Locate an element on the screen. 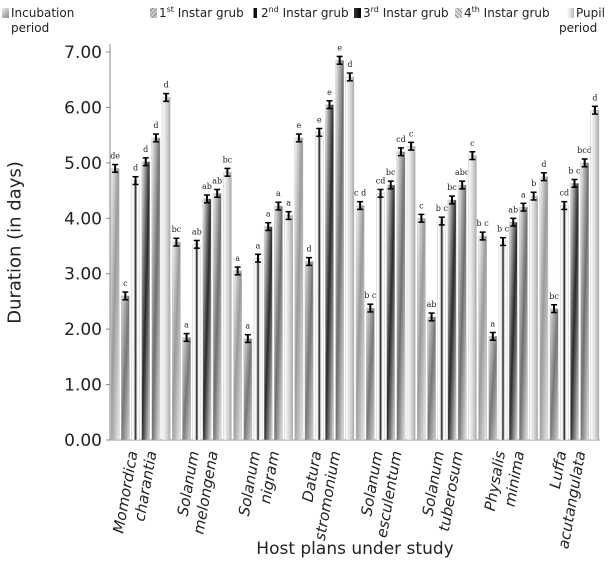 Image resolution: width=615 pixels, height=564 pixels. legend-label-2nd-num: 2 is located at coordinates (265, 13).